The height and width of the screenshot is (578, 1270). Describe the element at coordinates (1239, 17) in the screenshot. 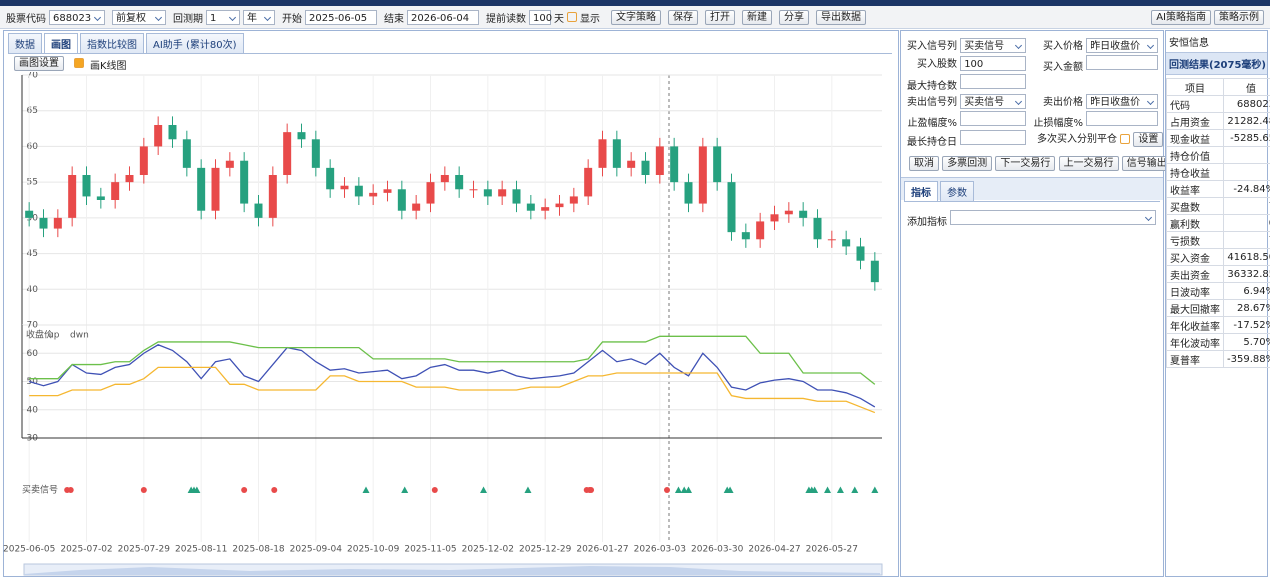

I see `button: 策略示例` at that location.